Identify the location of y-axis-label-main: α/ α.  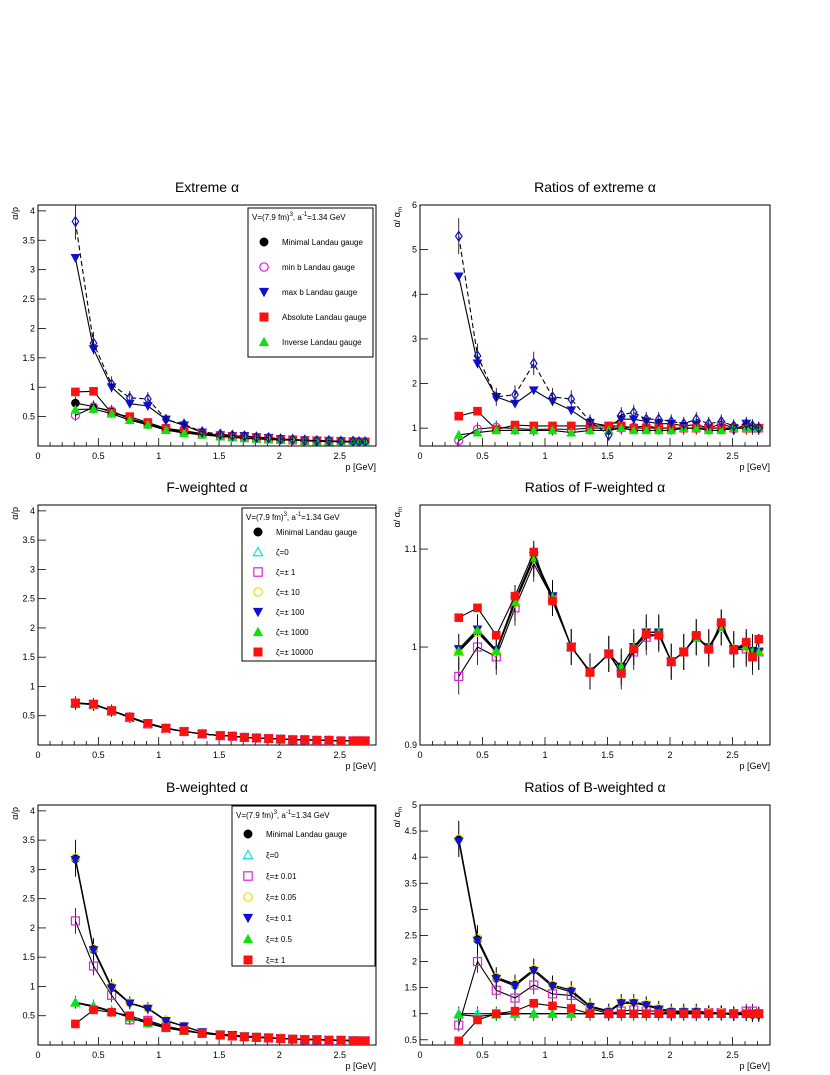
(397, 219).